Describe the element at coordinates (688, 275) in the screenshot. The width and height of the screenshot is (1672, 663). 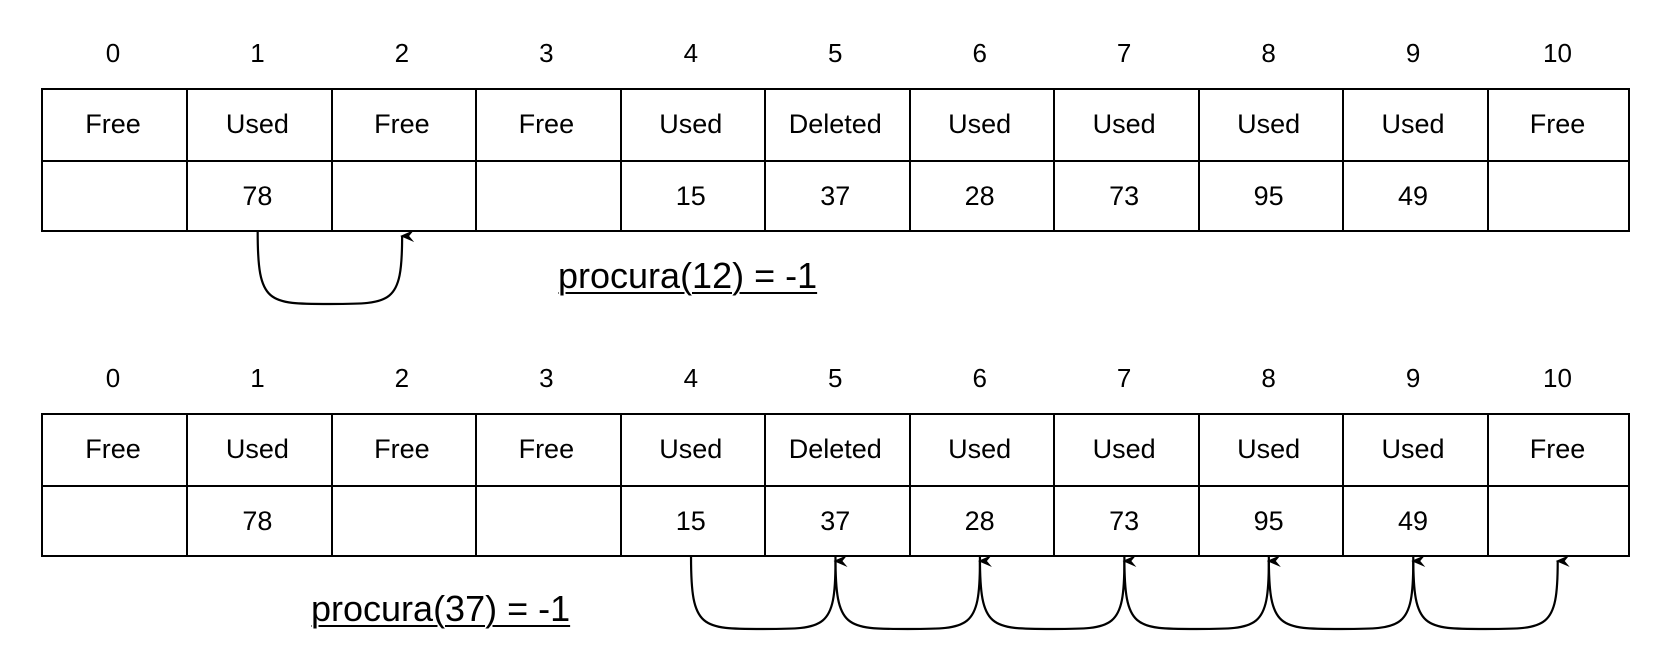
I see `search-caption-1: procura(12) = -1` at that location.